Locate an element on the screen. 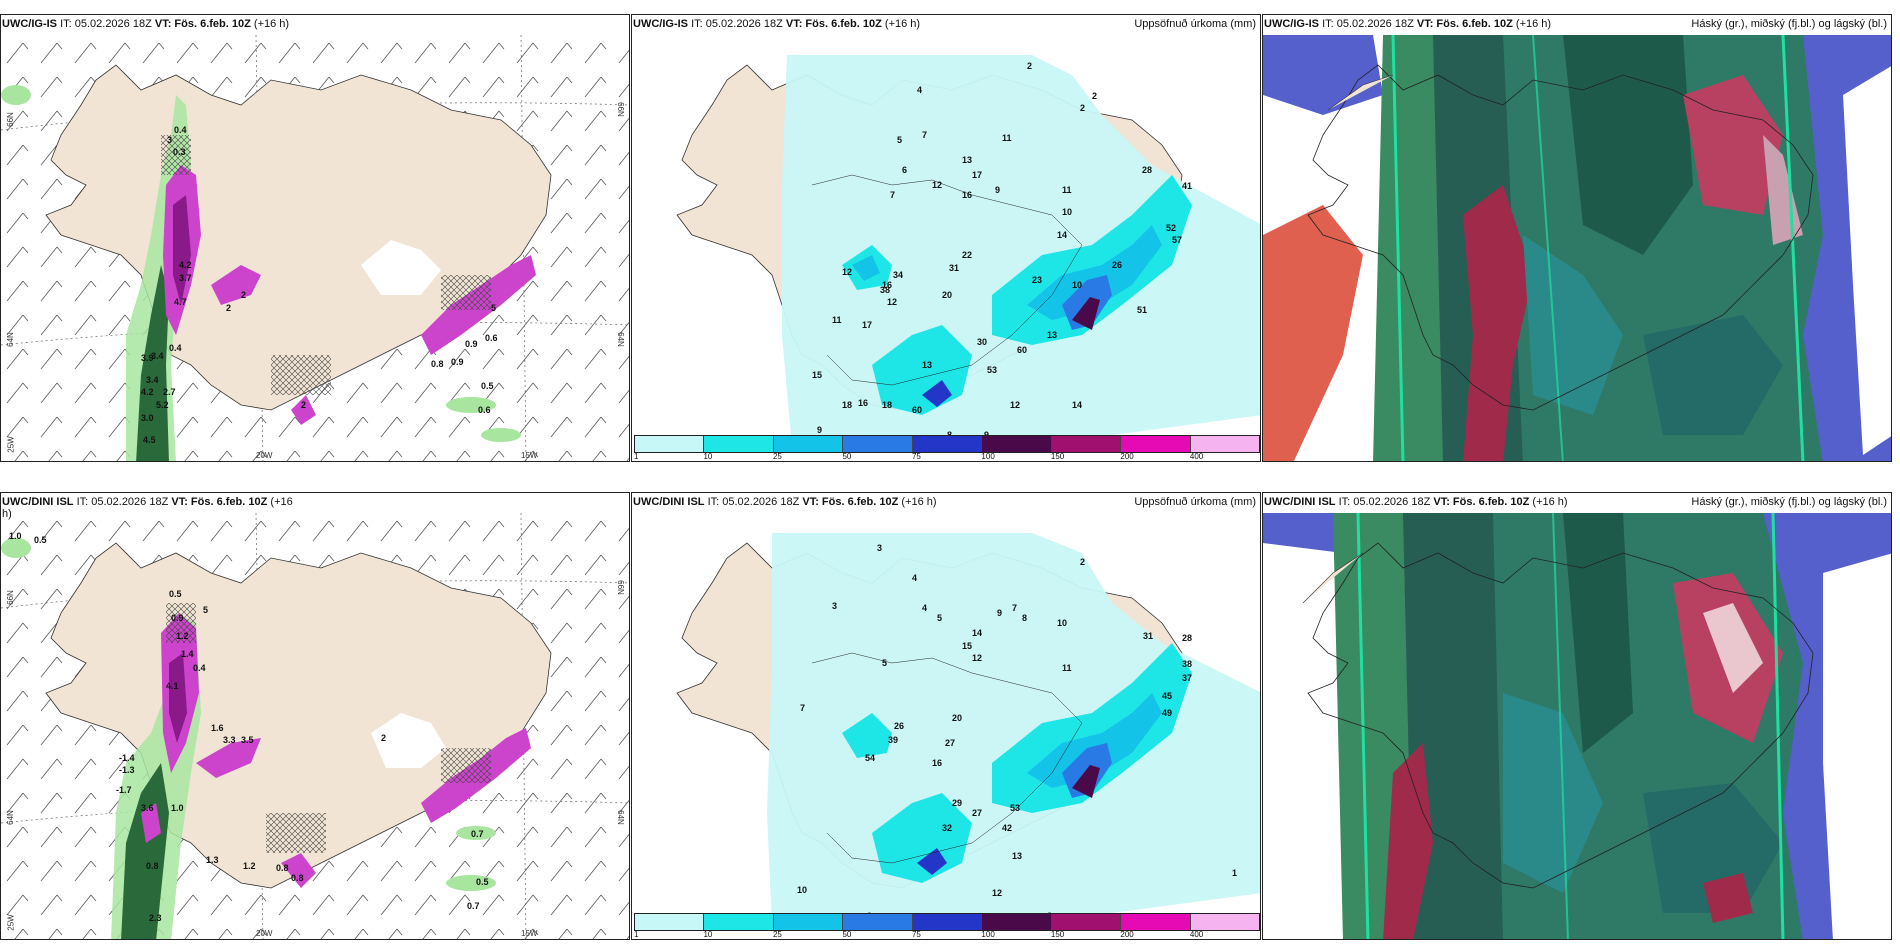 The image size is (1900, 950). map-value: 6 is located at coordinates (905, 170).